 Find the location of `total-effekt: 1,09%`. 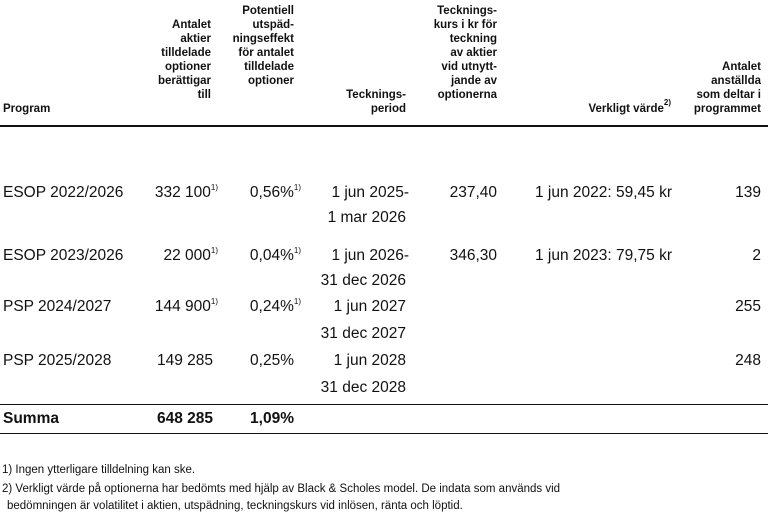

total-effekt: 1,09% is located at coordinates (272, 418).